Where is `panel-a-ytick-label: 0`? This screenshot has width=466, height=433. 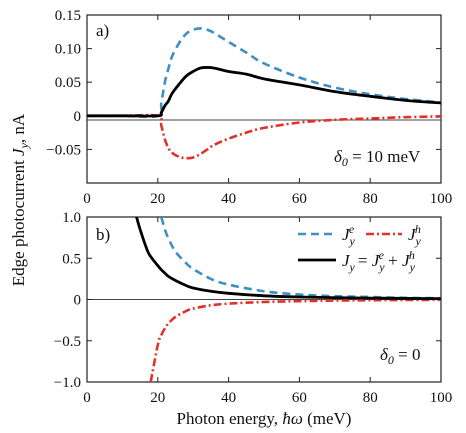 panel-a-ytick-label: 0 is located at coordinates (78, 117).